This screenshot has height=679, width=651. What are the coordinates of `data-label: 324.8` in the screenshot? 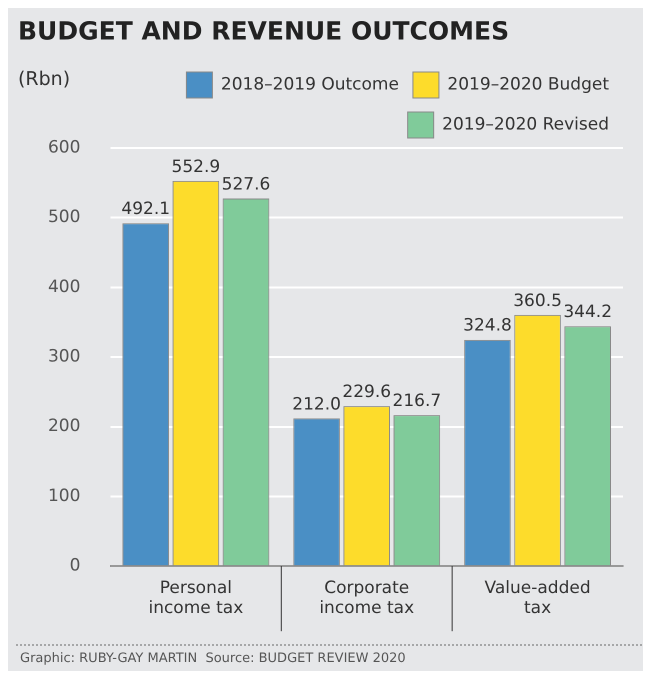 It's located at (487, 326).